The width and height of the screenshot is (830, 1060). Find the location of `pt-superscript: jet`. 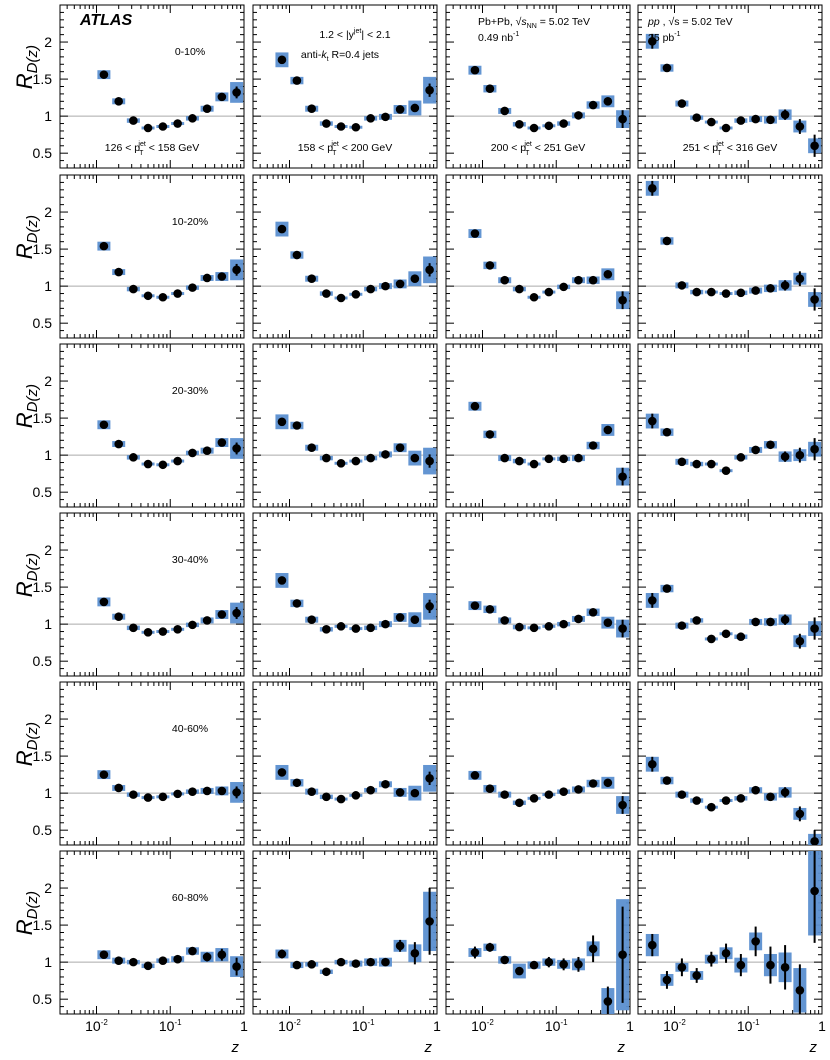

pt-superscript: jet is located at coordinates (141, 144).